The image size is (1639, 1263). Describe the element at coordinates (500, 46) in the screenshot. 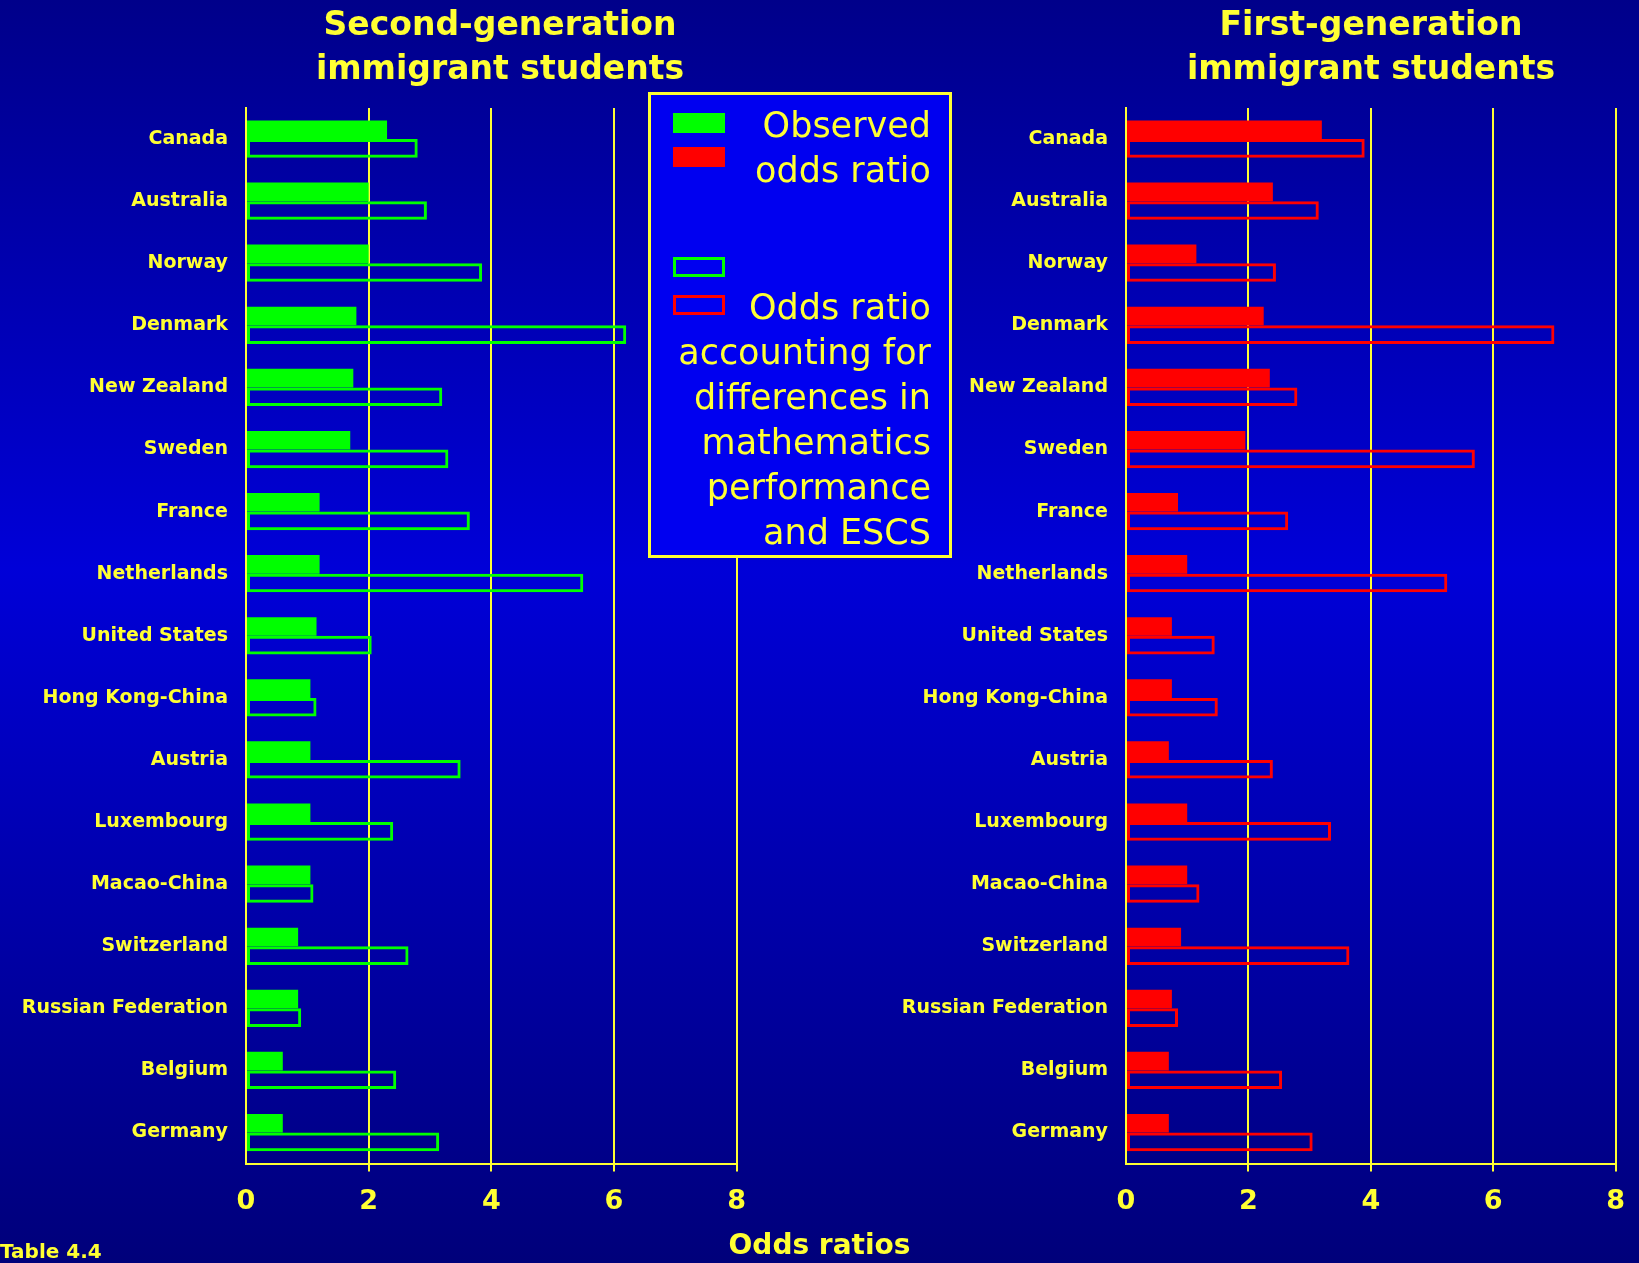

I see `chart-title: Second-generation immigrant students` at that location.